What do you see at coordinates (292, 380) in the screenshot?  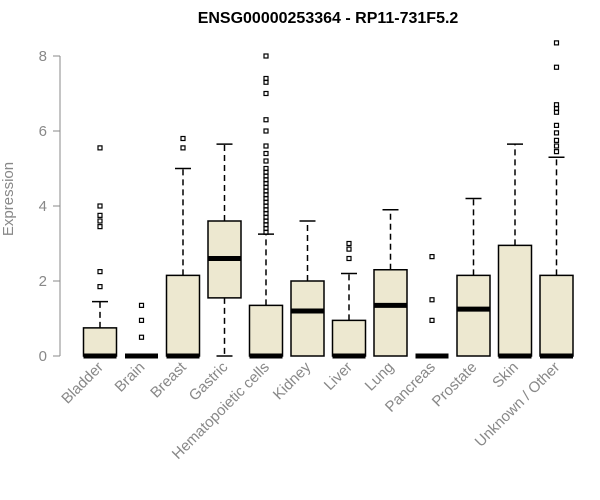 I see `x-tick-label: Kidney` at bounding box center [292, 380].